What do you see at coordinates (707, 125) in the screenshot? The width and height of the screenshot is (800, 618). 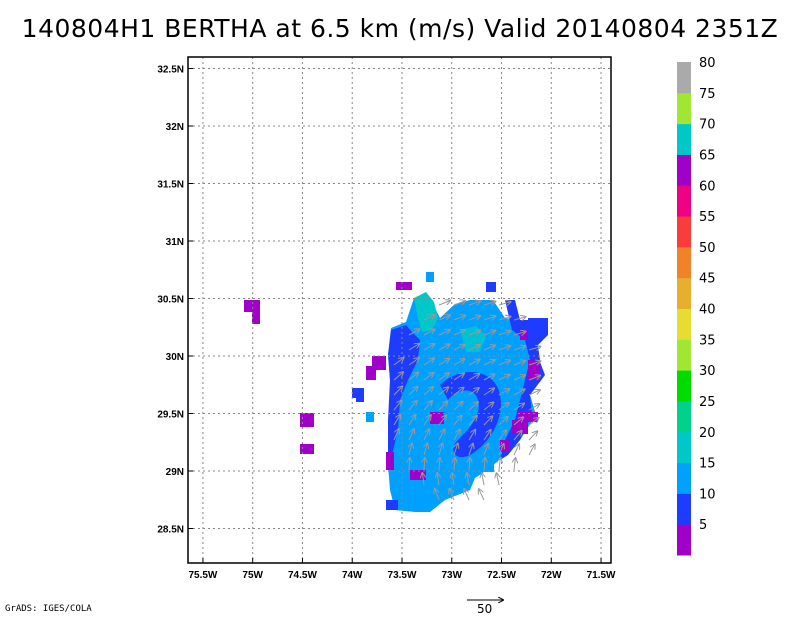 I see `colorbar-label: 70` at bounding box center [707, 125].